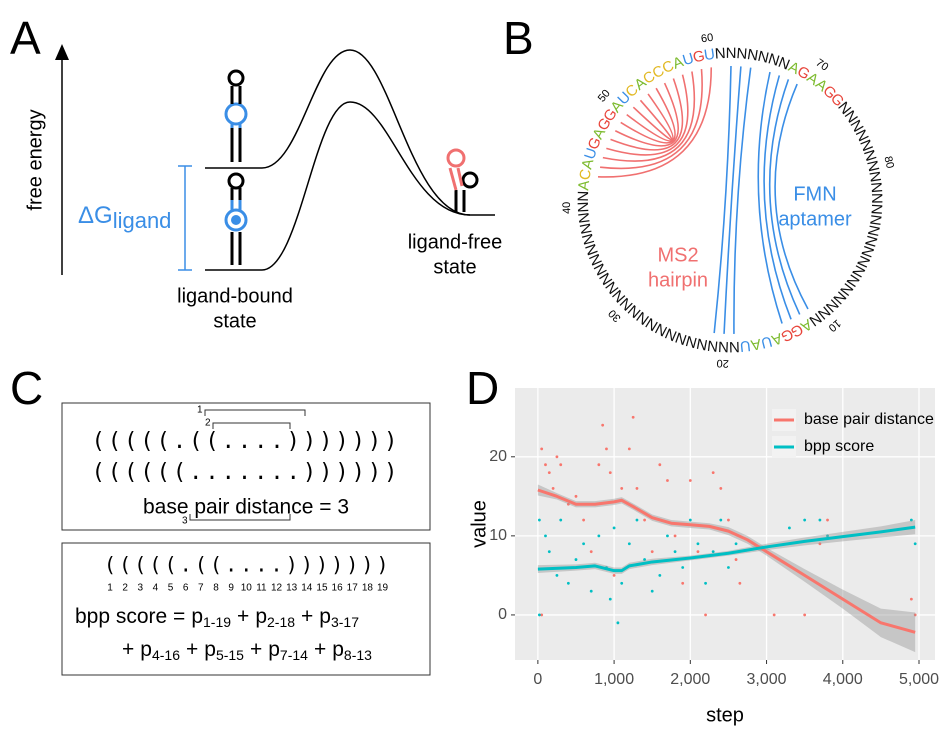  I want to click on term: 5-15, so click(230, 655).